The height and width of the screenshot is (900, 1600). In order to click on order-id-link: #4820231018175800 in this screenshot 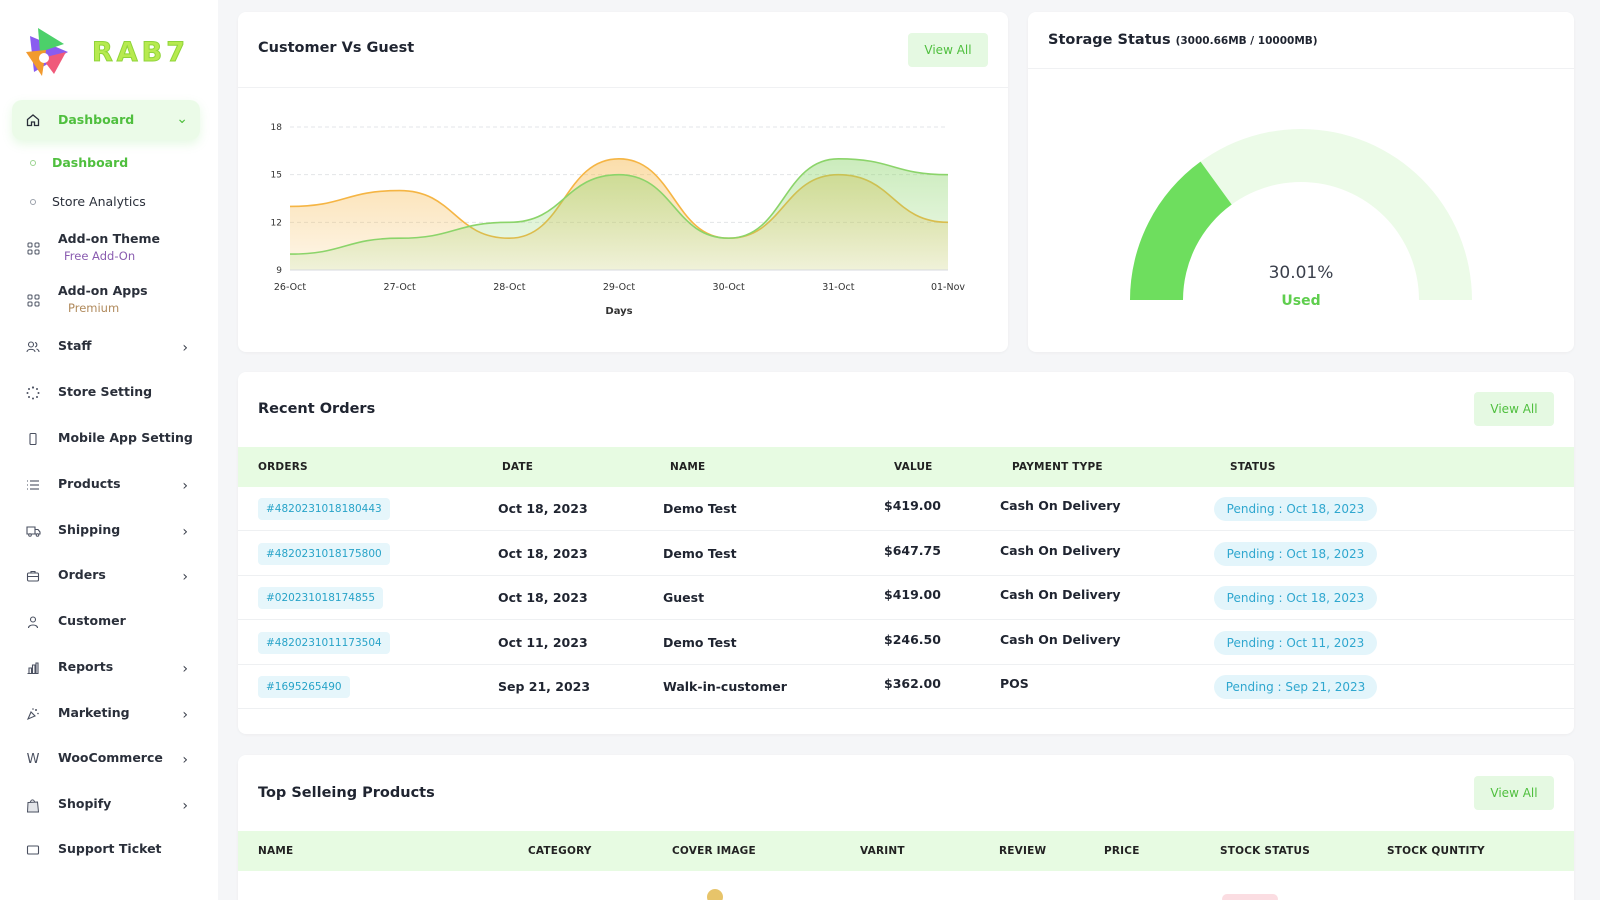, I will do `click(324, 553)`.